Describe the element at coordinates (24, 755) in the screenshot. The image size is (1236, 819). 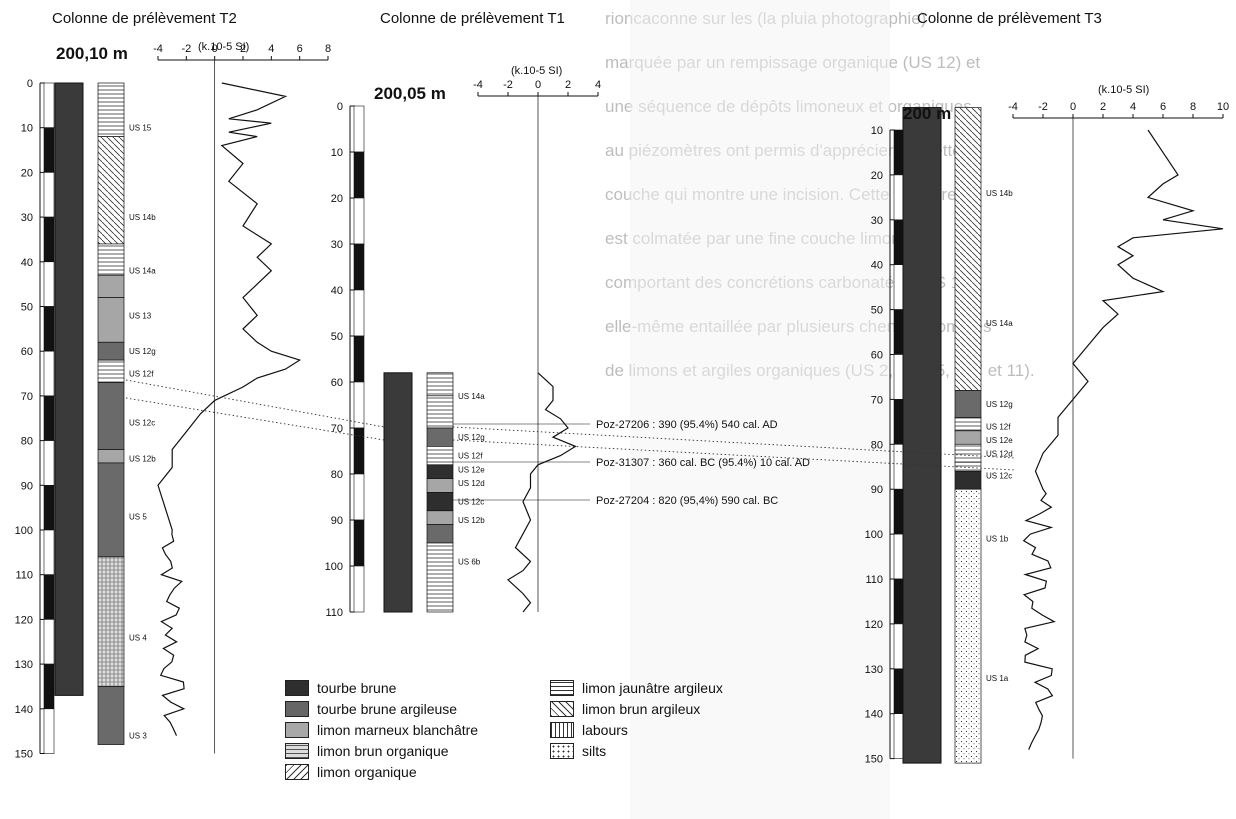
I see `depth-tick-label: 150` at that location.